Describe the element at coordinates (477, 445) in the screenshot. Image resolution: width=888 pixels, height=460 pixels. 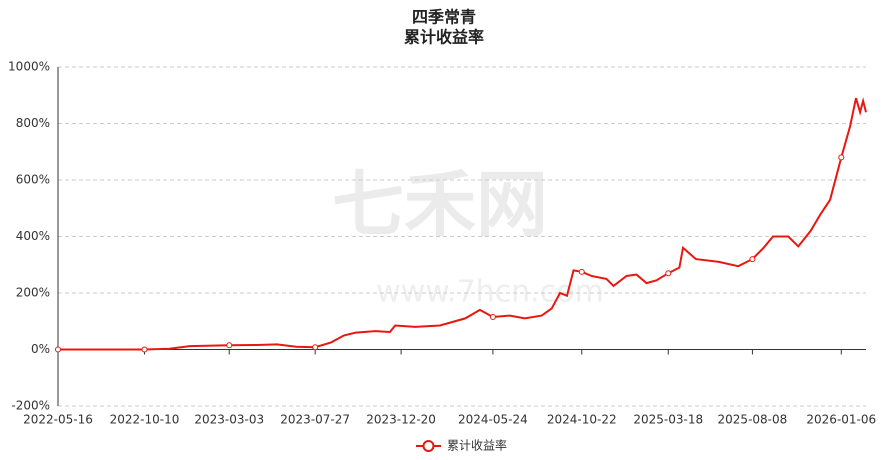
I see `legend-label: 累计收益率` at that location.